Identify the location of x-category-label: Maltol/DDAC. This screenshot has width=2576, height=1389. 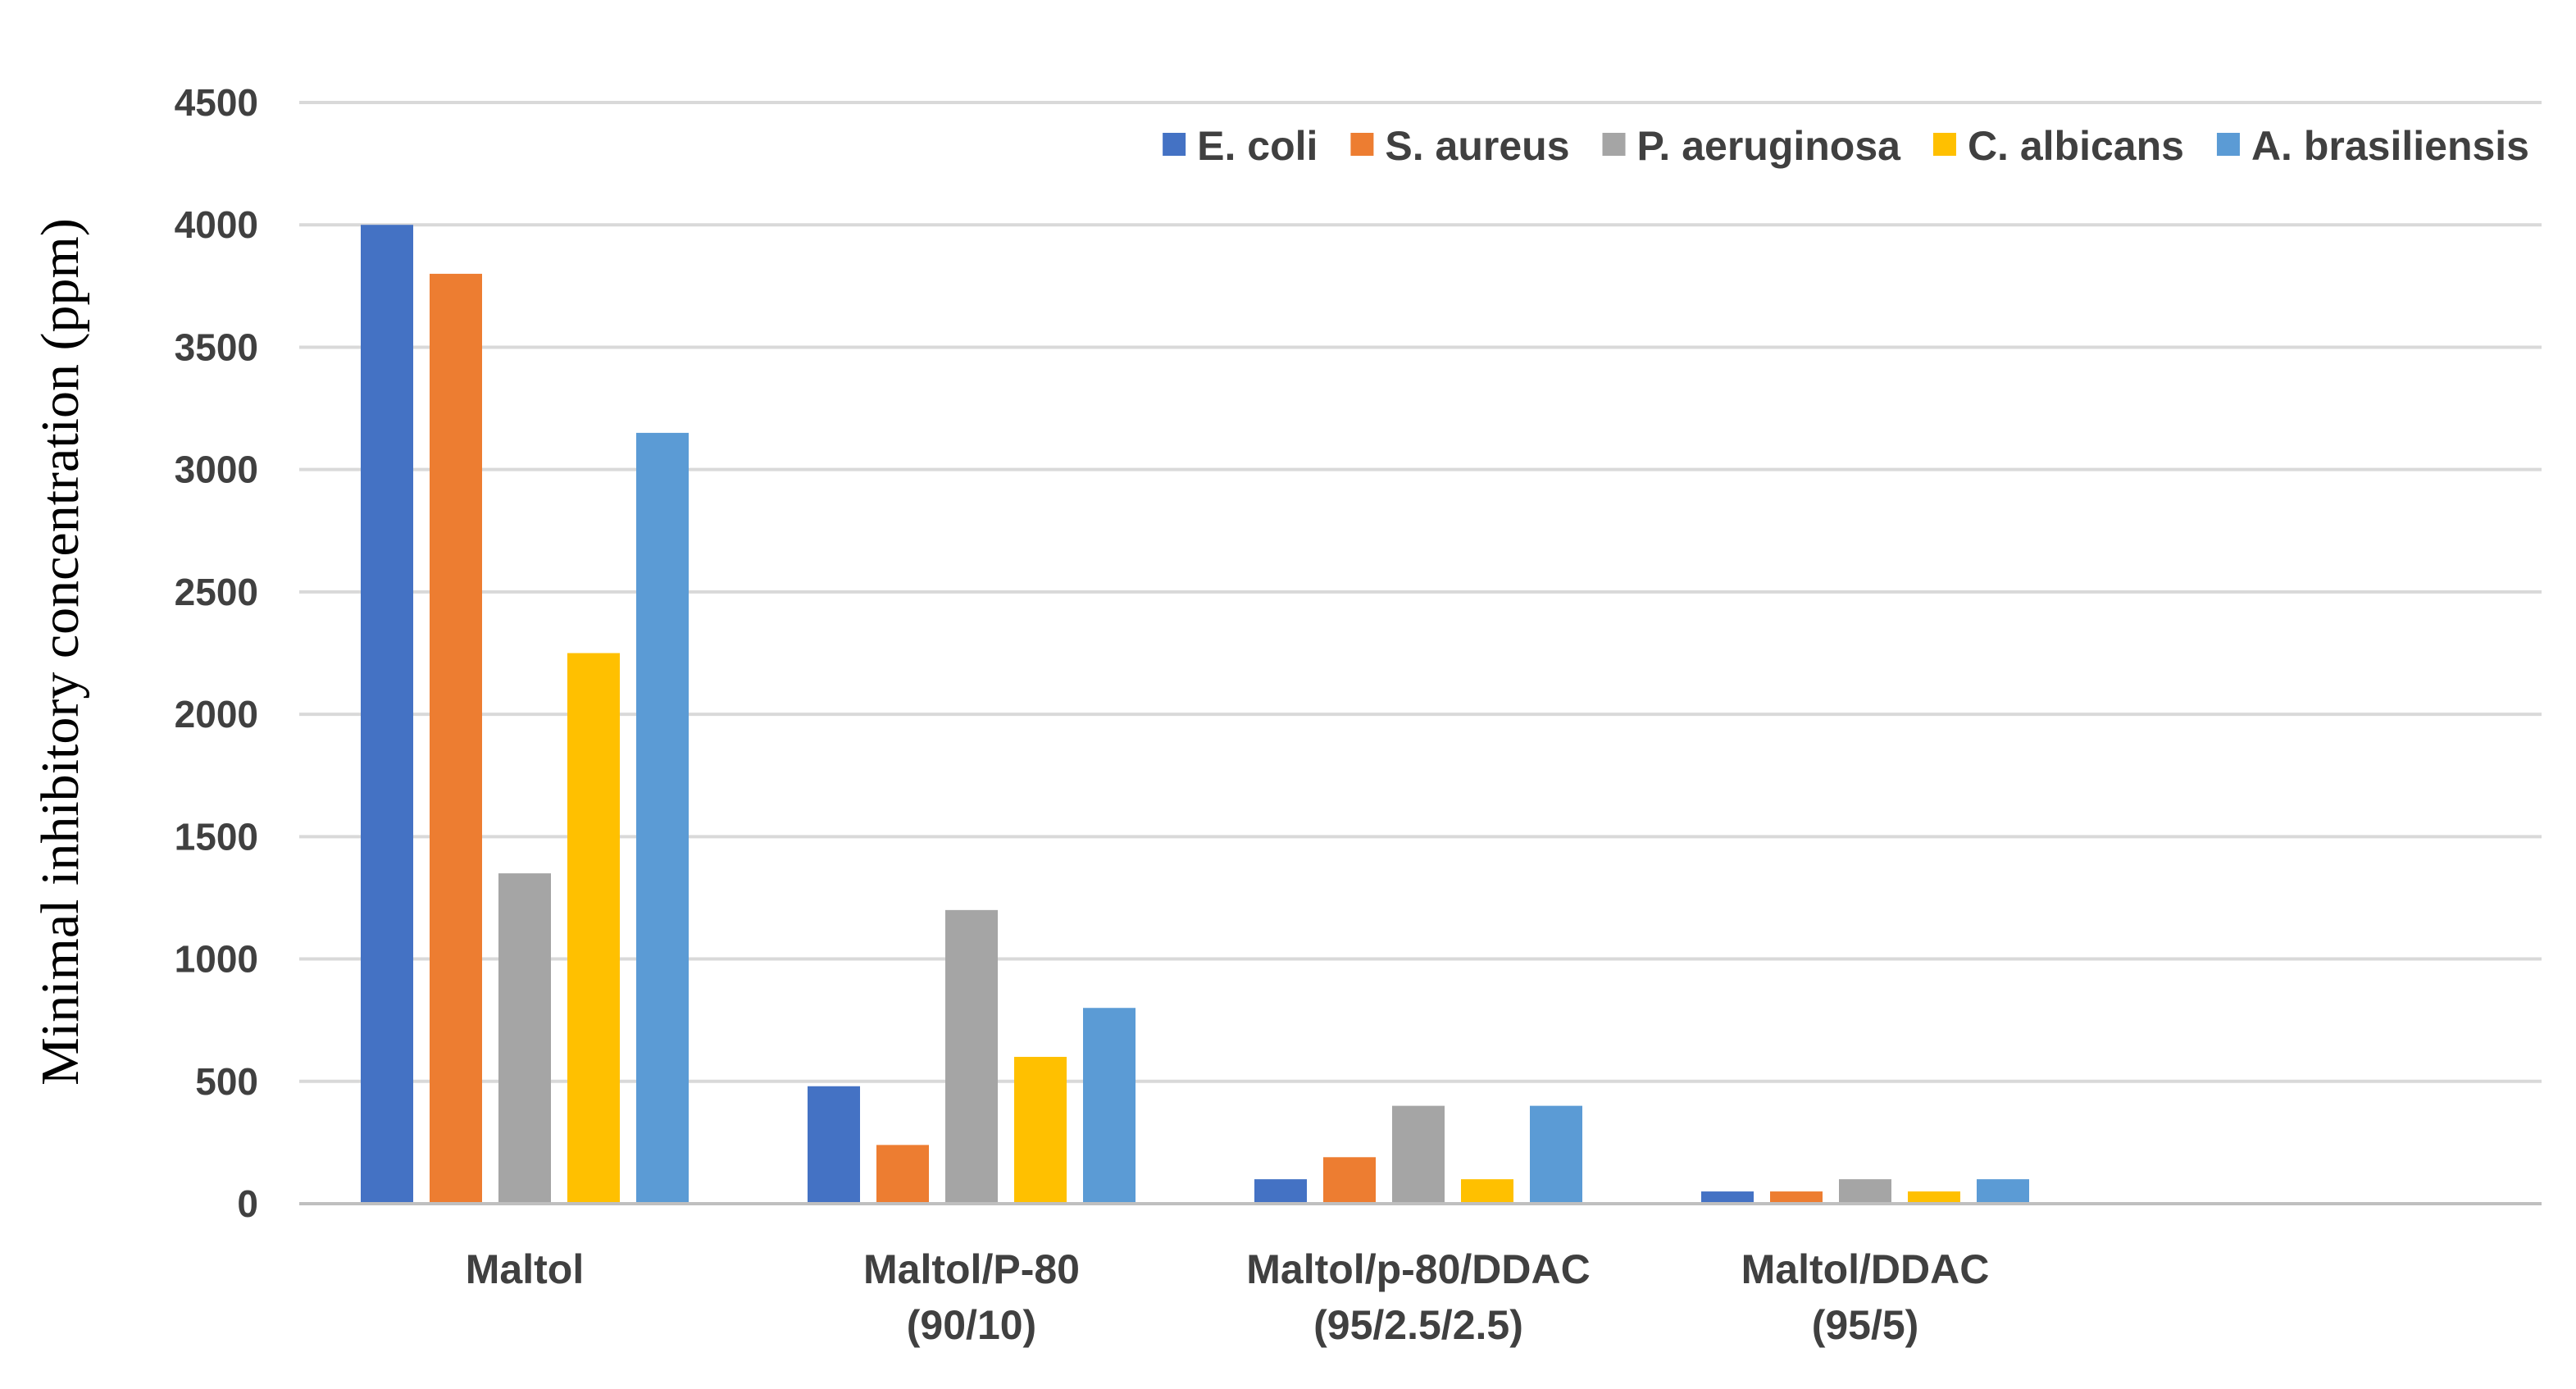
(1866, 1269).